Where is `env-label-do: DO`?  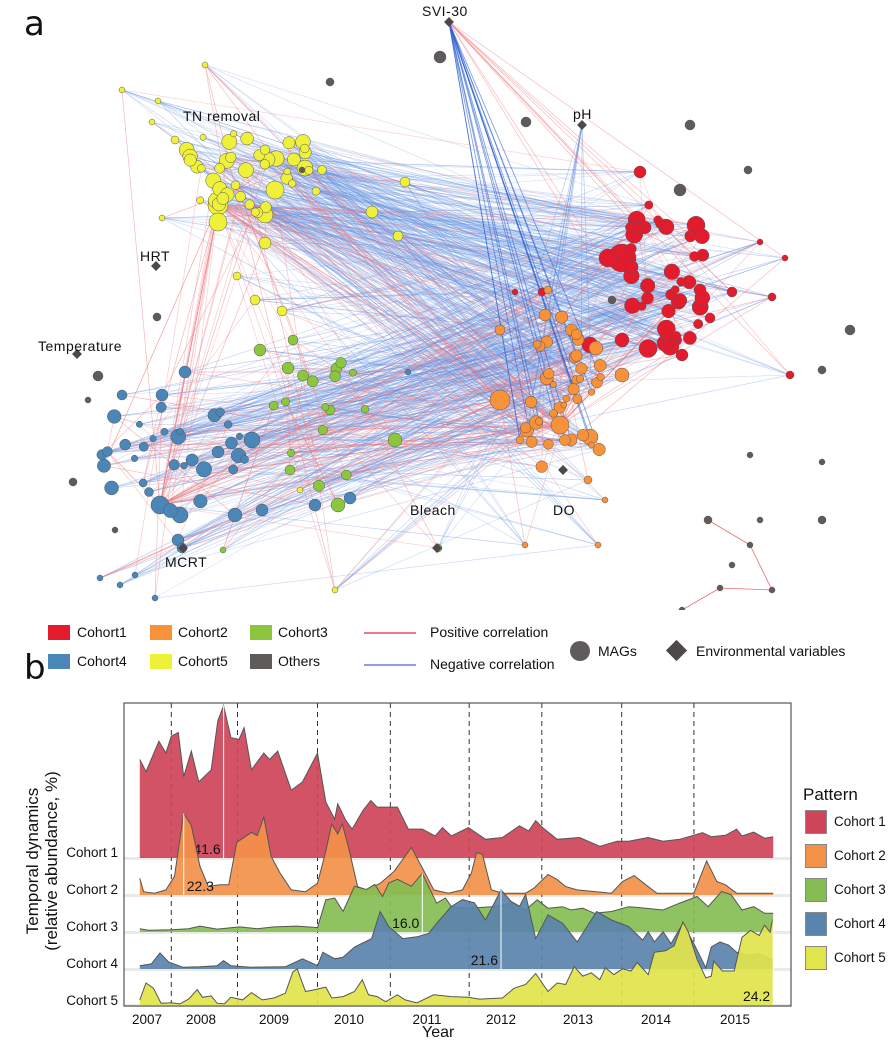
env-label-do: DO is located at coordinates (564, 510).